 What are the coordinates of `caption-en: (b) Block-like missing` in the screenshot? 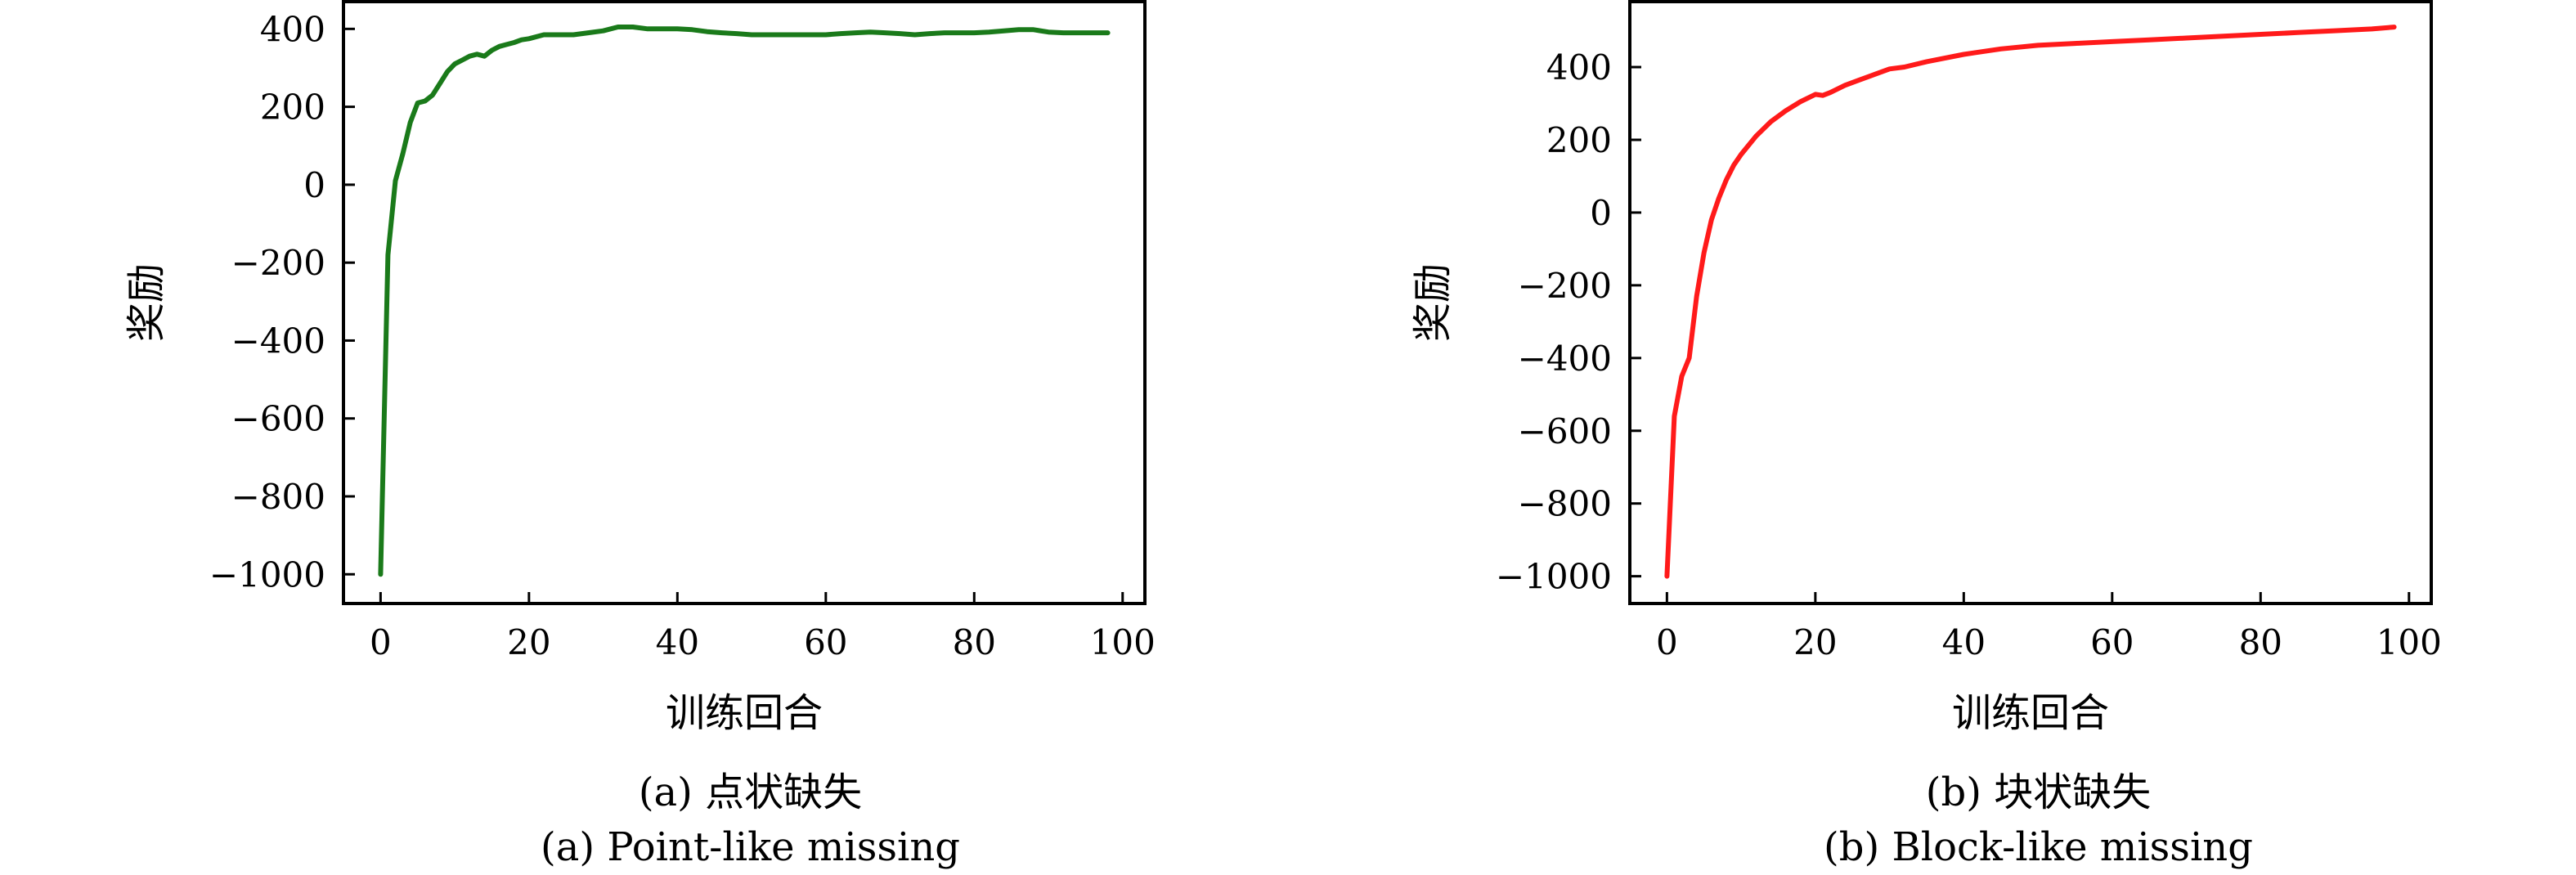 It's located at (2038, 847).